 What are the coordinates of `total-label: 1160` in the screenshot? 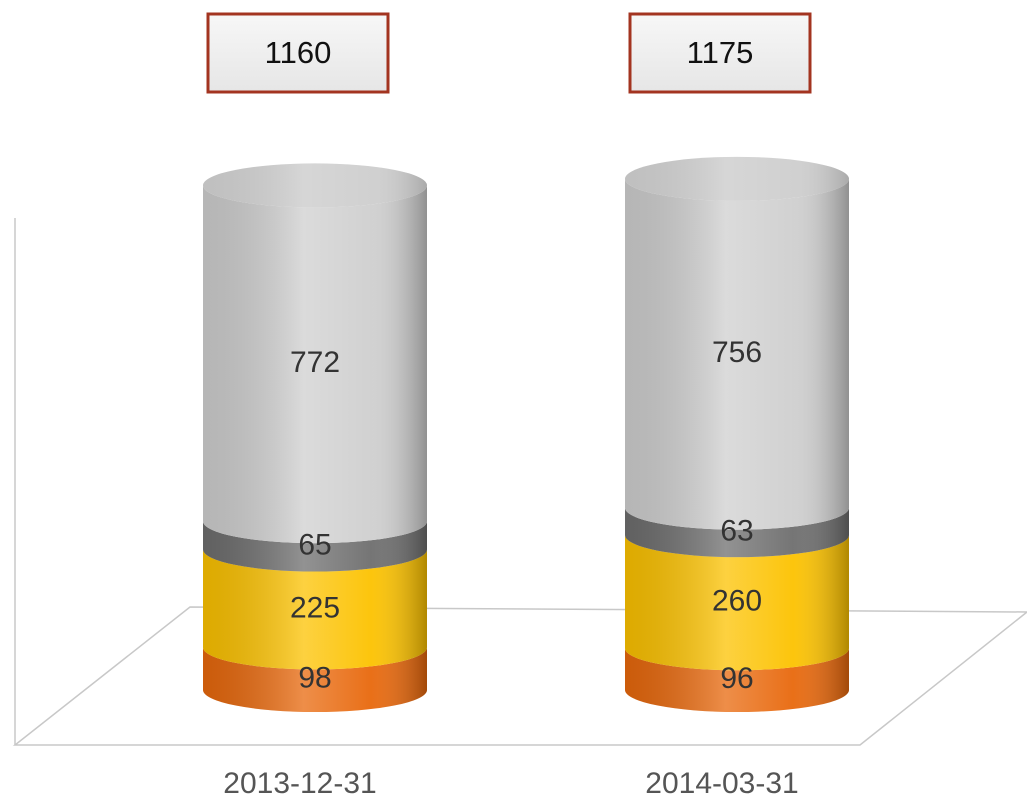 It's located at (298, 52).